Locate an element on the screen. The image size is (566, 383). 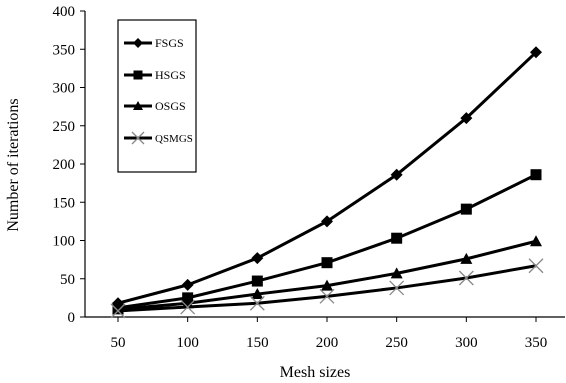
x-tick-label: 50 is located at coordinates (118, 343).